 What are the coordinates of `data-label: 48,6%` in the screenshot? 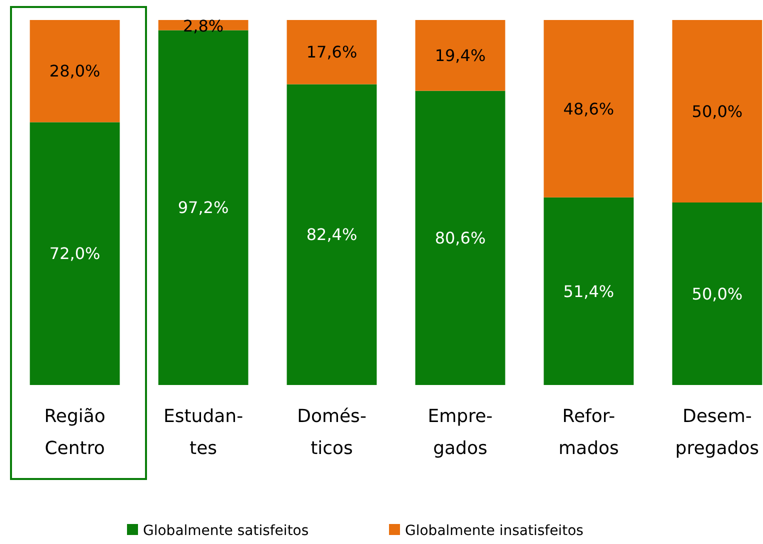 It's located at (588, 108).